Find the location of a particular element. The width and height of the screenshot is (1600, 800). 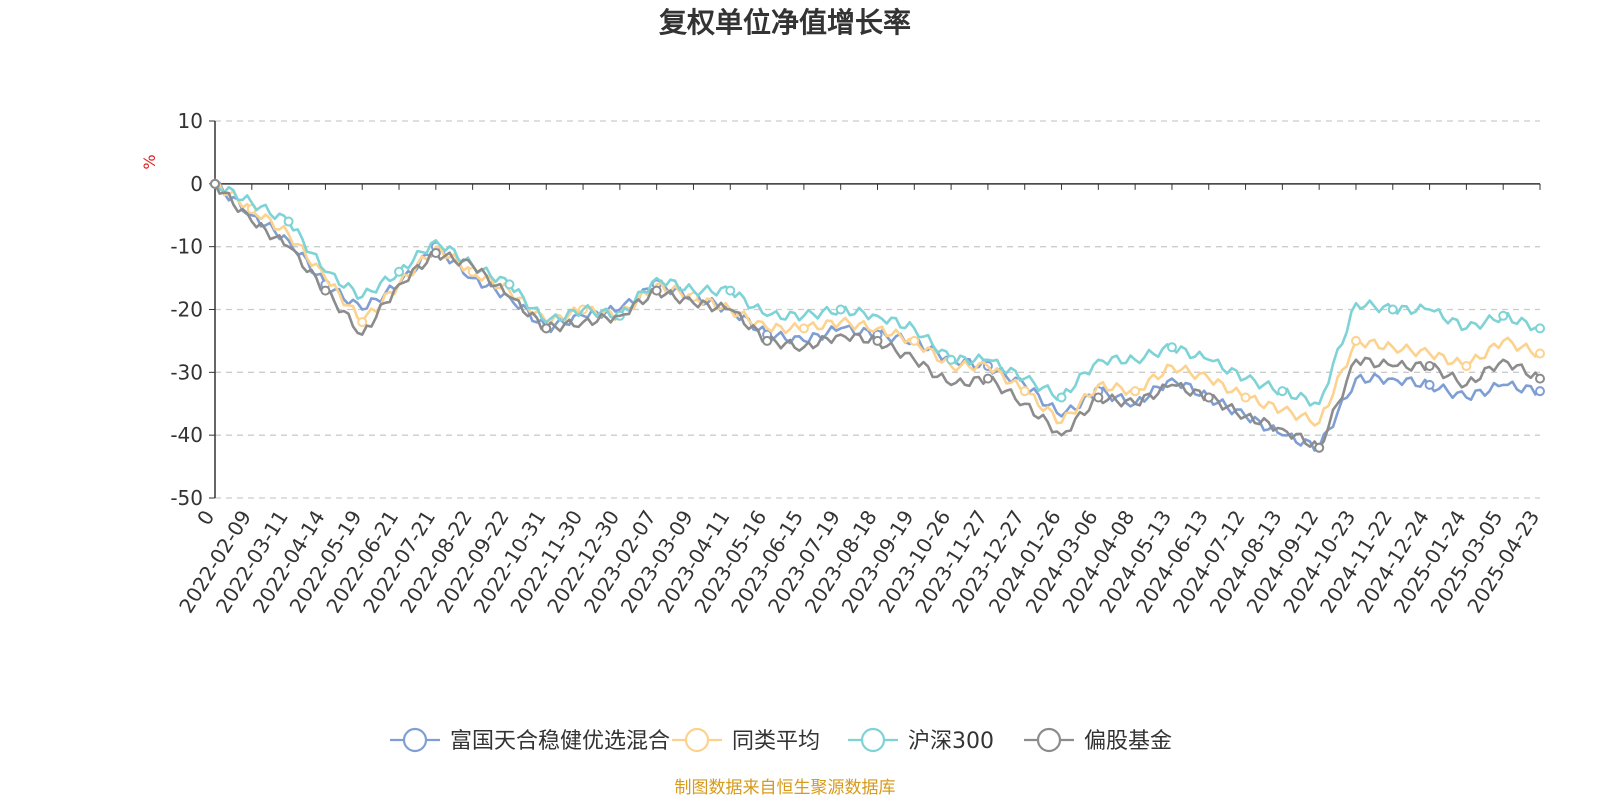

chart-title: 复权单位净值增长率 is located at coordinates (785, 22).